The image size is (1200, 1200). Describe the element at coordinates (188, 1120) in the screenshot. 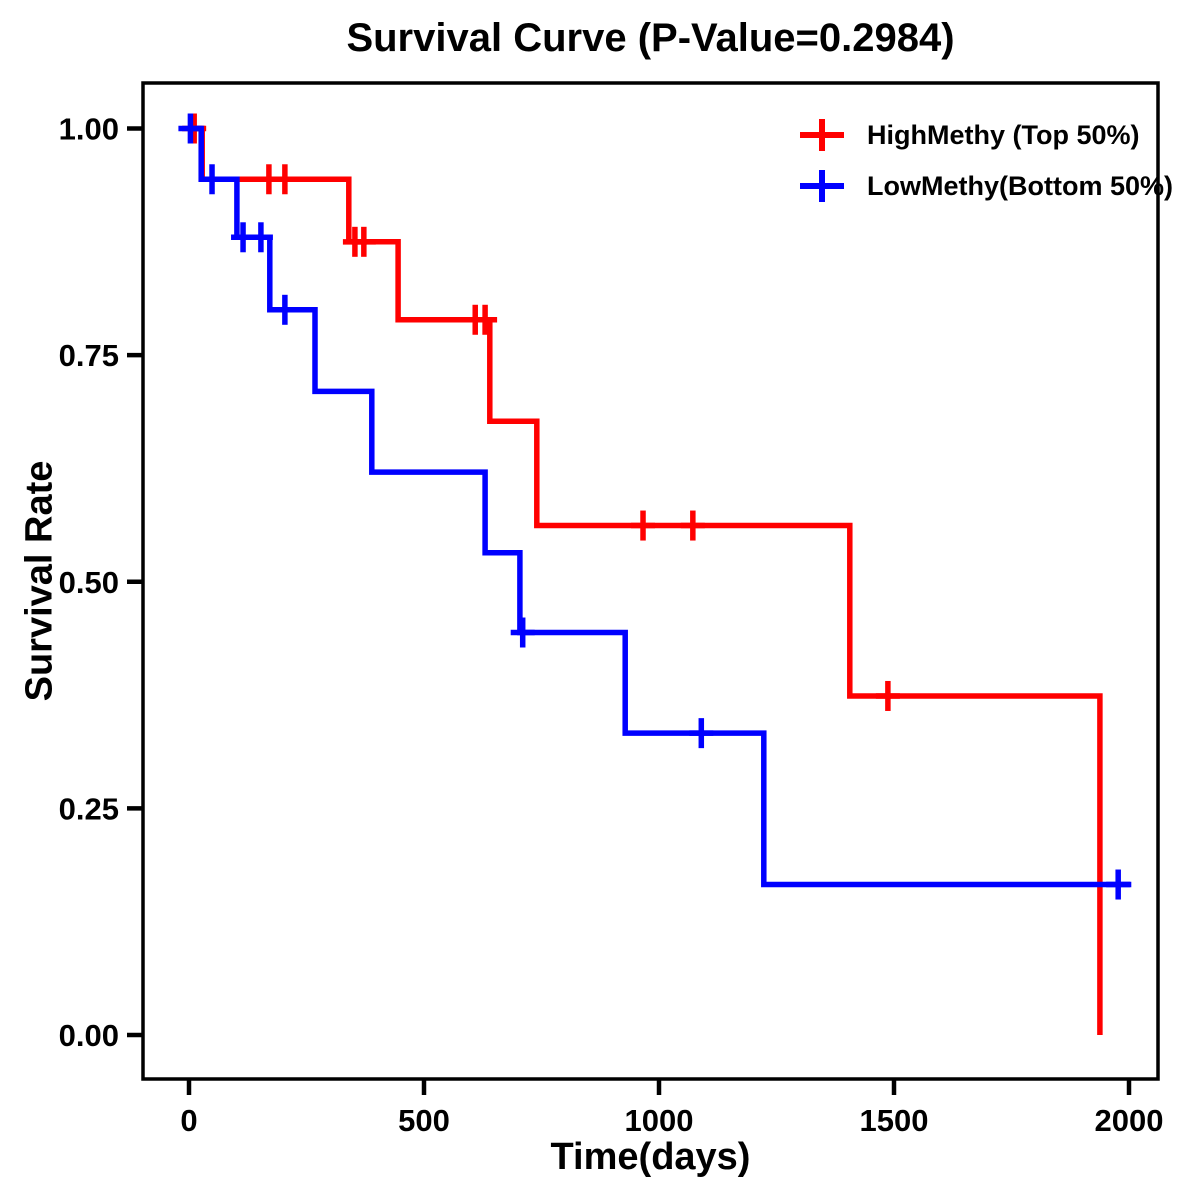

I see `x-tick-label: 0` at that location.